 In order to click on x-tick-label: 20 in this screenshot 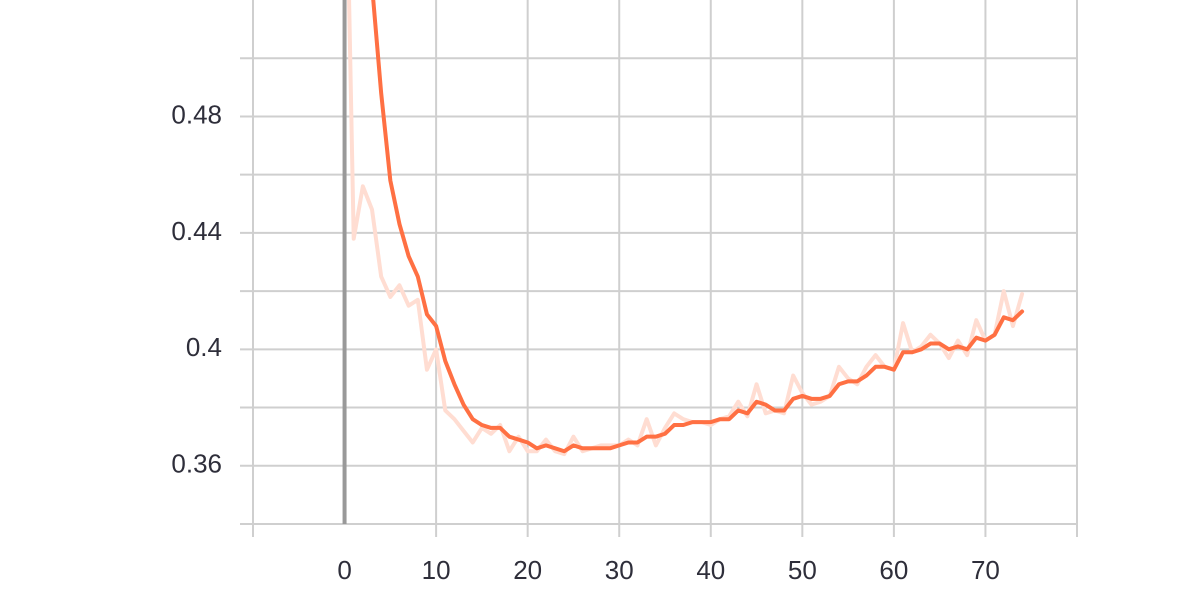, I will do `click(527, 570)`.